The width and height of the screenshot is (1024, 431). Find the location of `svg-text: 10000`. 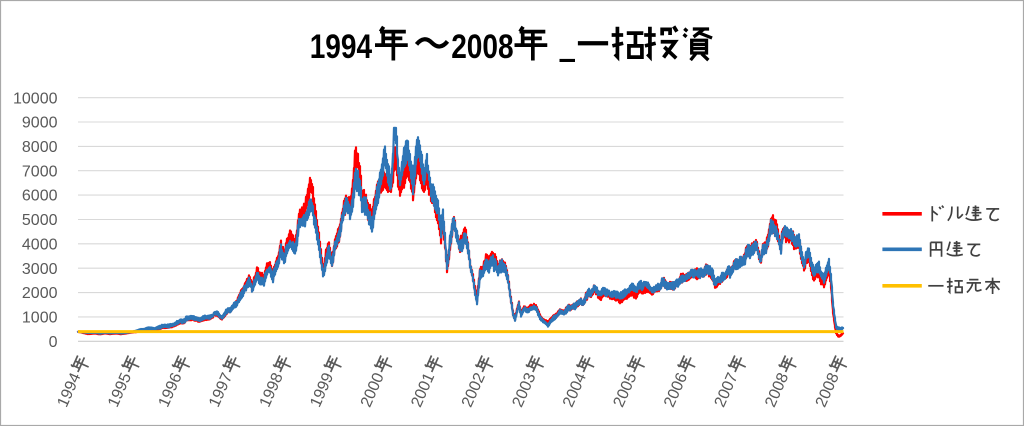

svg-text: 10000 is located at coordinates (35, 98).